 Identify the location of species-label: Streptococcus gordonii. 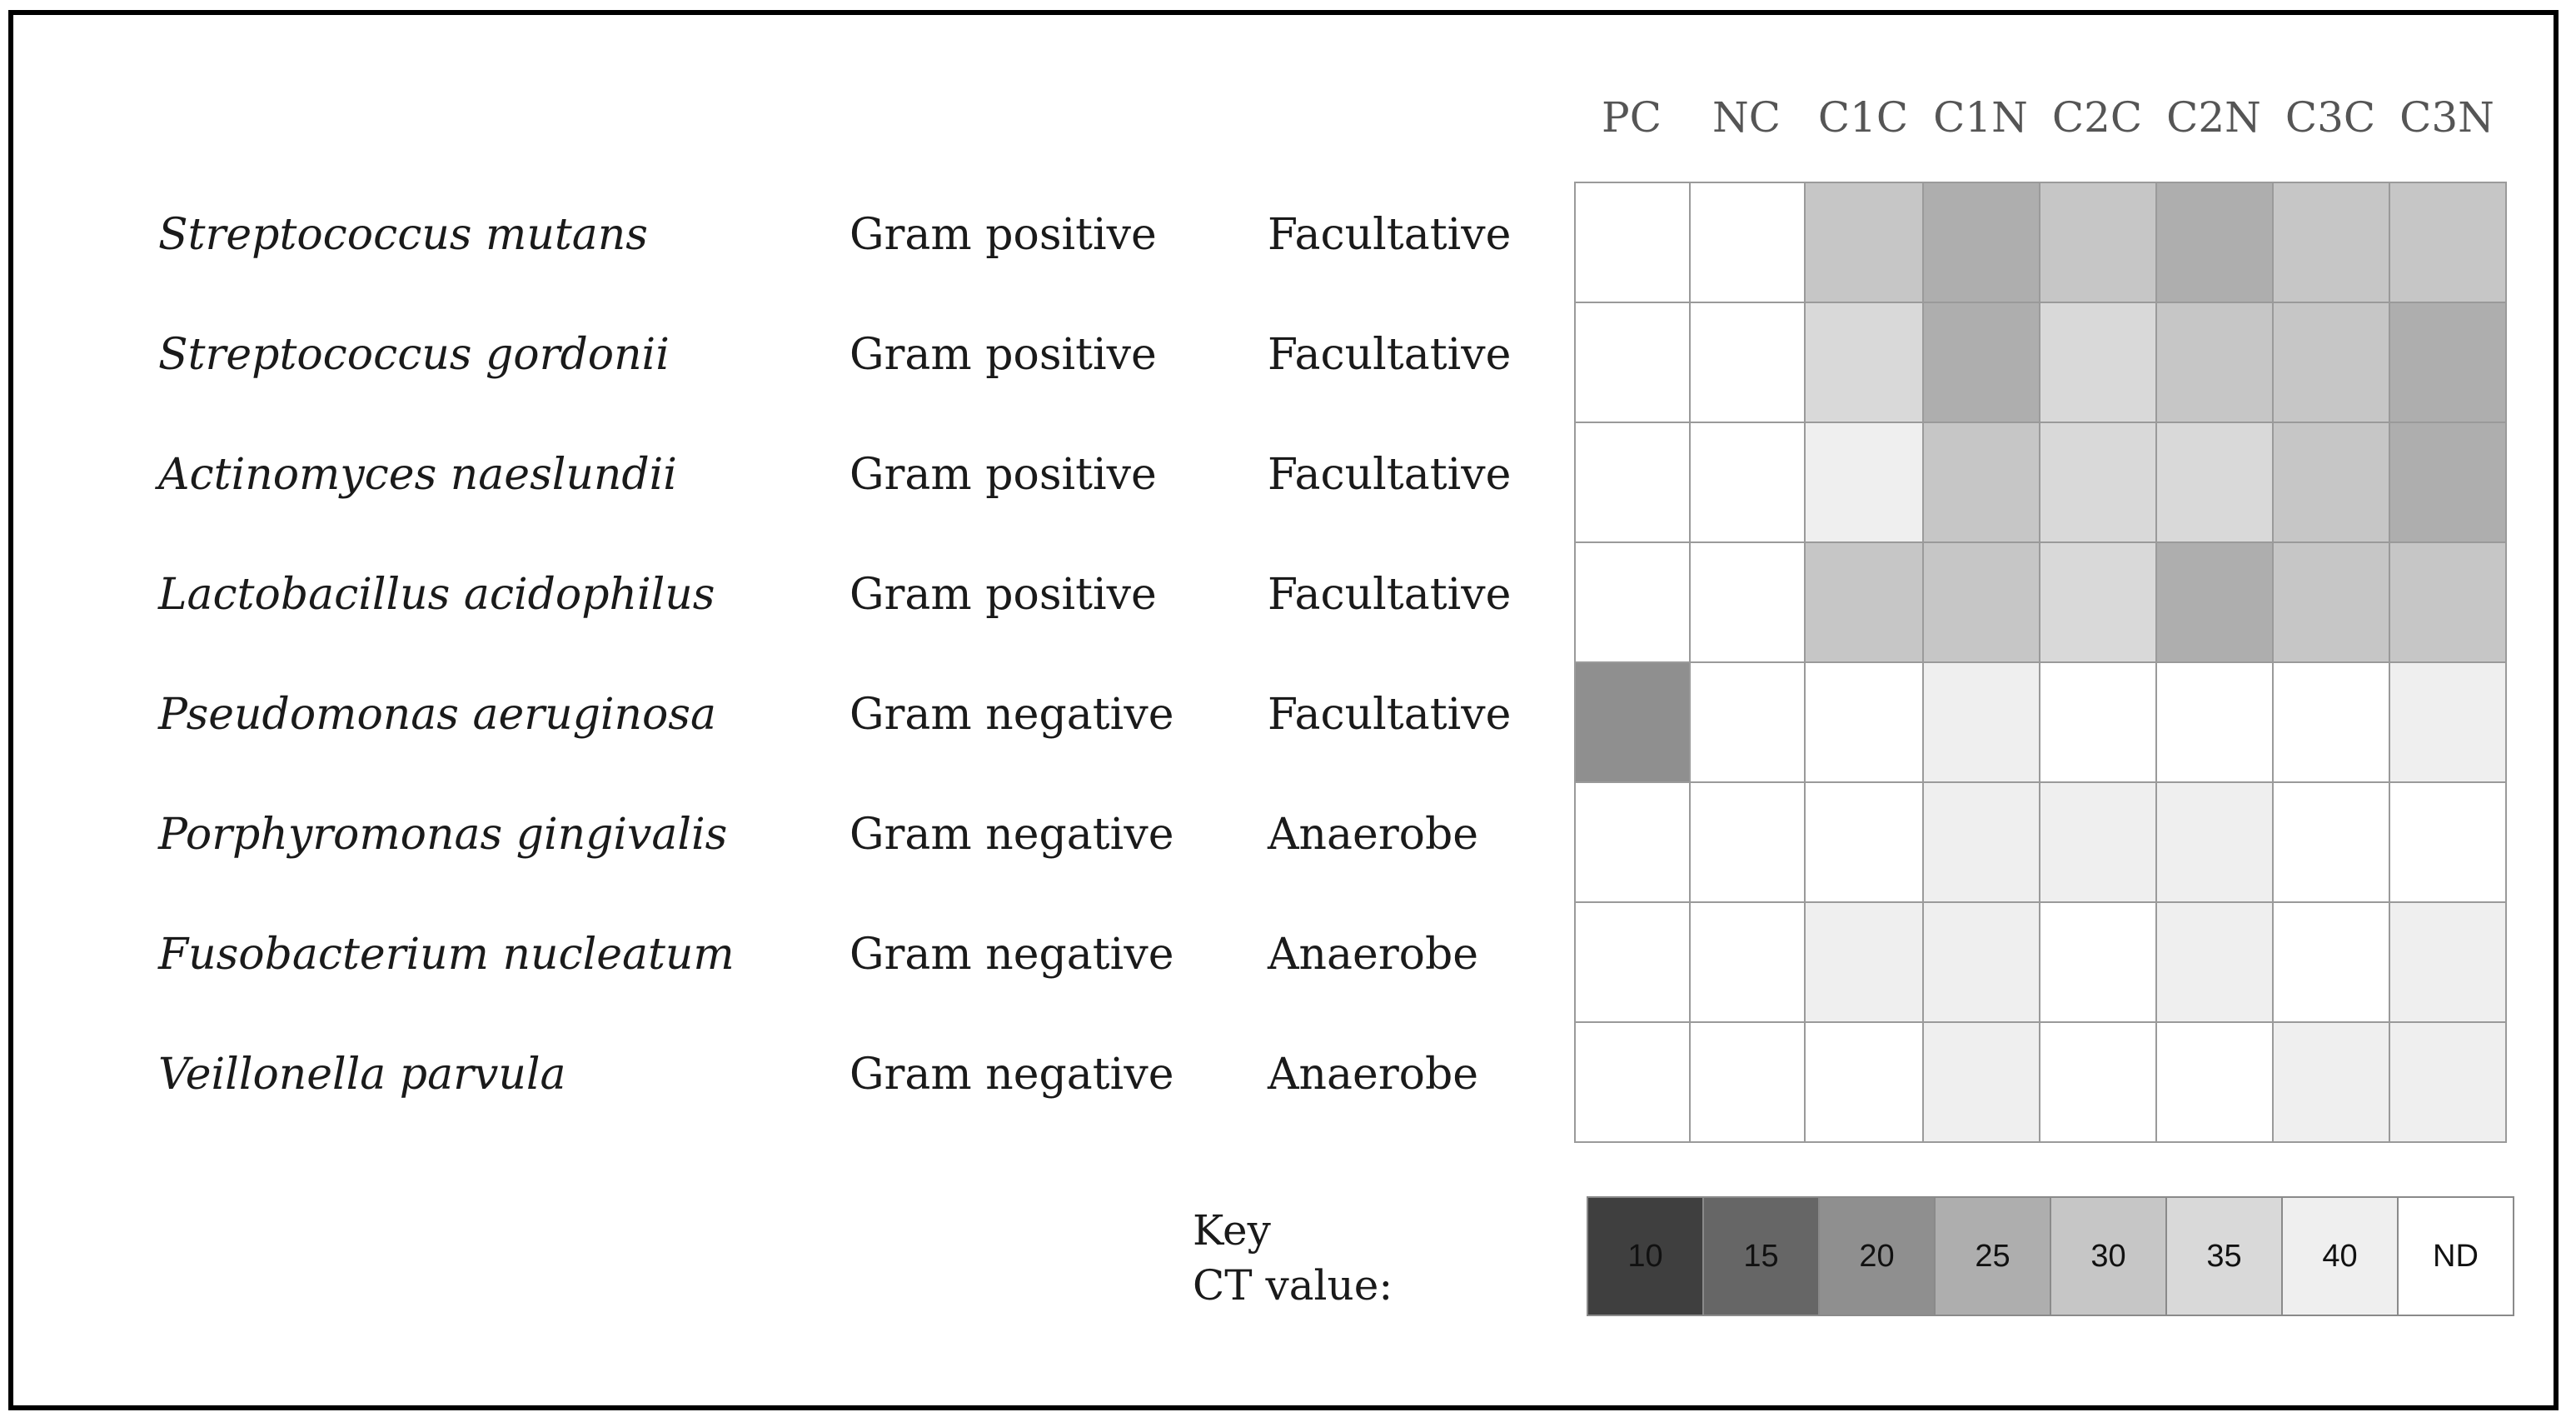
(414, 355).